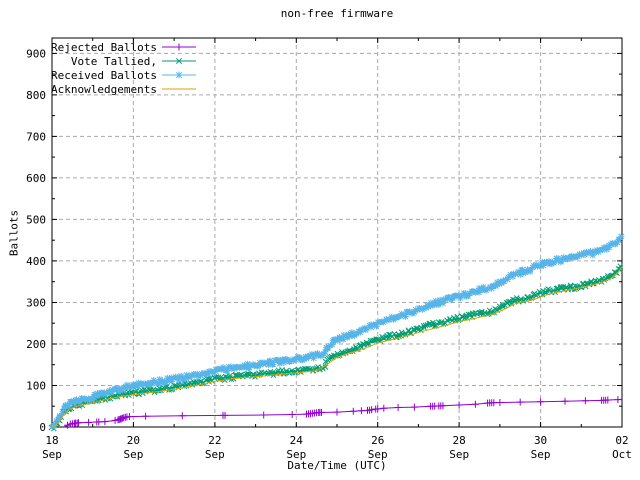 The width and height of the screenshot is (640, 480). I want to click on series-markers-rejected-ballots, so click(343, 412).